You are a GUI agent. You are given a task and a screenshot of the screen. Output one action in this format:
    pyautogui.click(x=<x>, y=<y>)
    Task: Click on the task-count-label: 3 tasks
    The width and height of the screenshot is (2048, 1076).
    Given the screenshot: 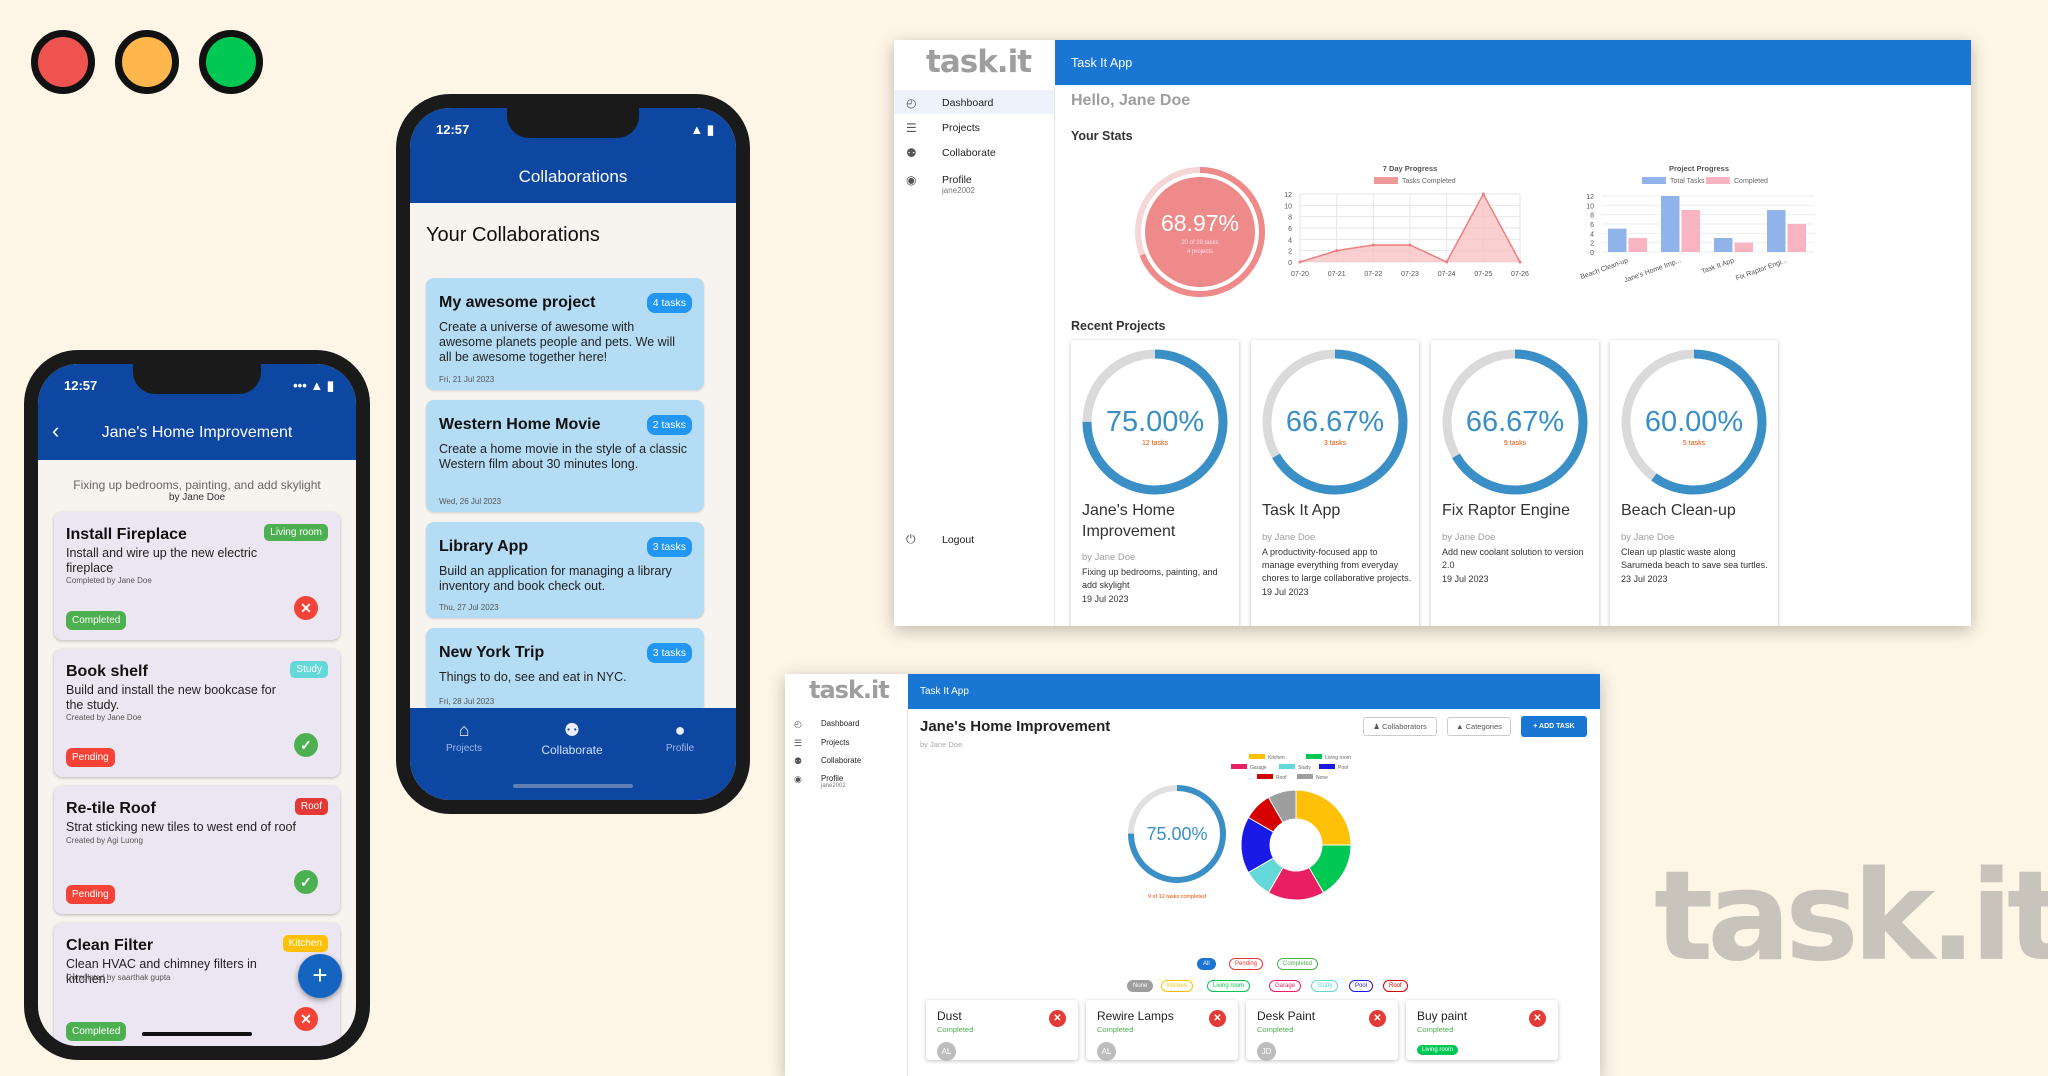 What is the action you would take?
    pyautogui.click(x=1335, y=443)
    